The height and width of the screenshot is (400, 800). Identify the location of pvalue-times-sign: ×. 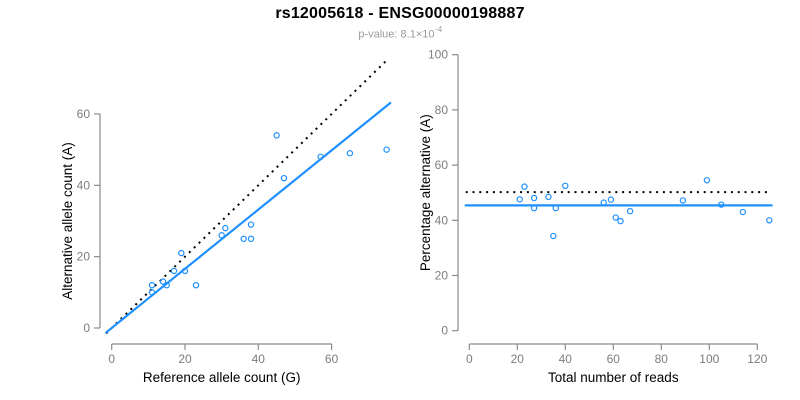
(419, 34).